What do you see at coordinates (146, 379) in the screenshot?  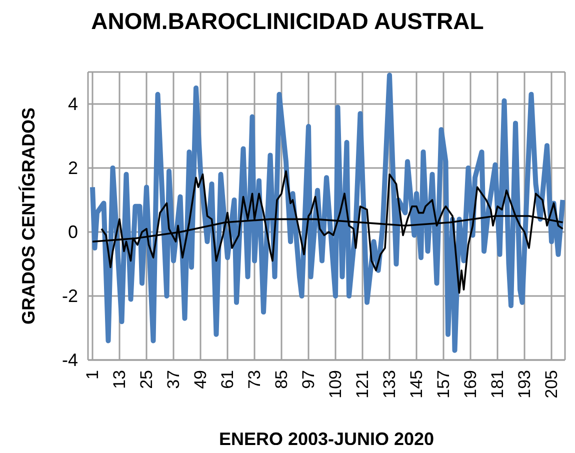 I see `x-tick-label: 25` at bounding box center [146, 379].